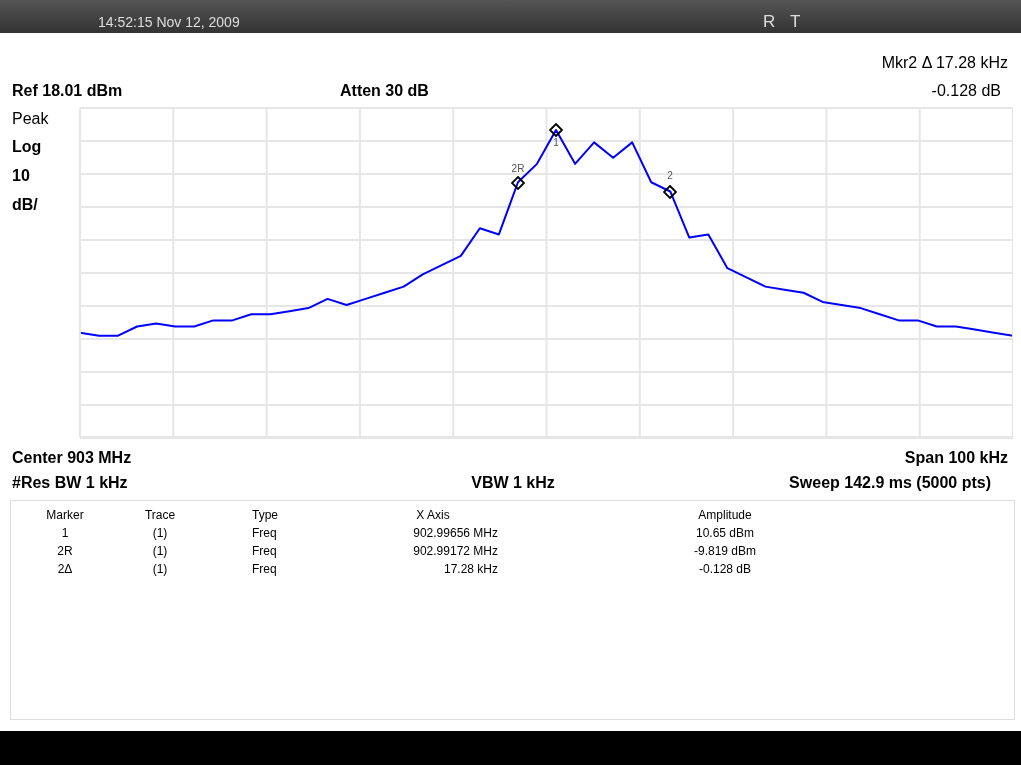 This screenshot has width=1021, height=765. What do you see at coordinates (25, 205) in the screenshot?
I see `text: dB/` at bounding box center [25, 205].